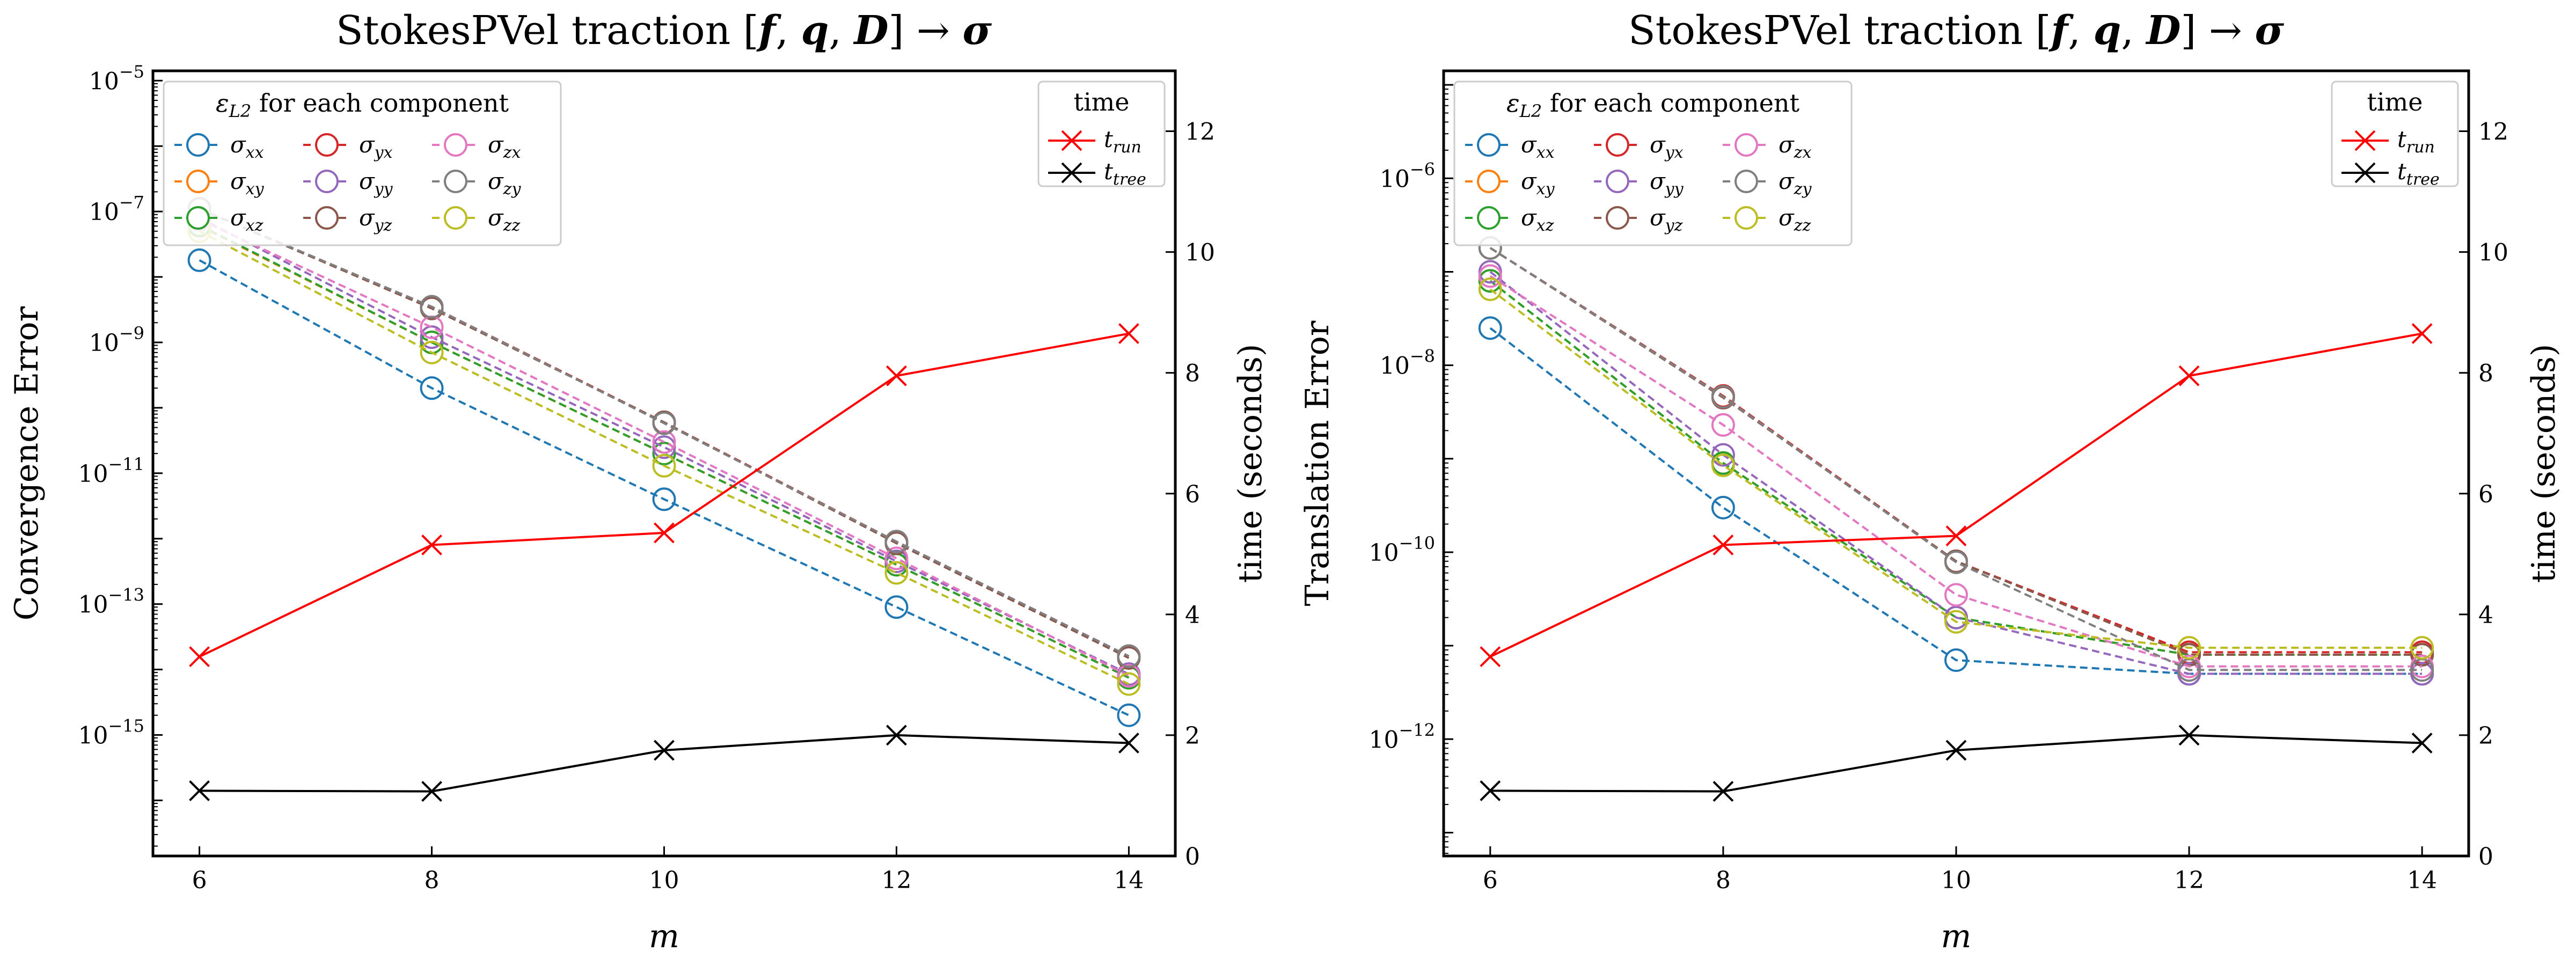 This screenshot has width=2576, height=966. I want to click on y-tick-label: 10−11, so click(111, 471).